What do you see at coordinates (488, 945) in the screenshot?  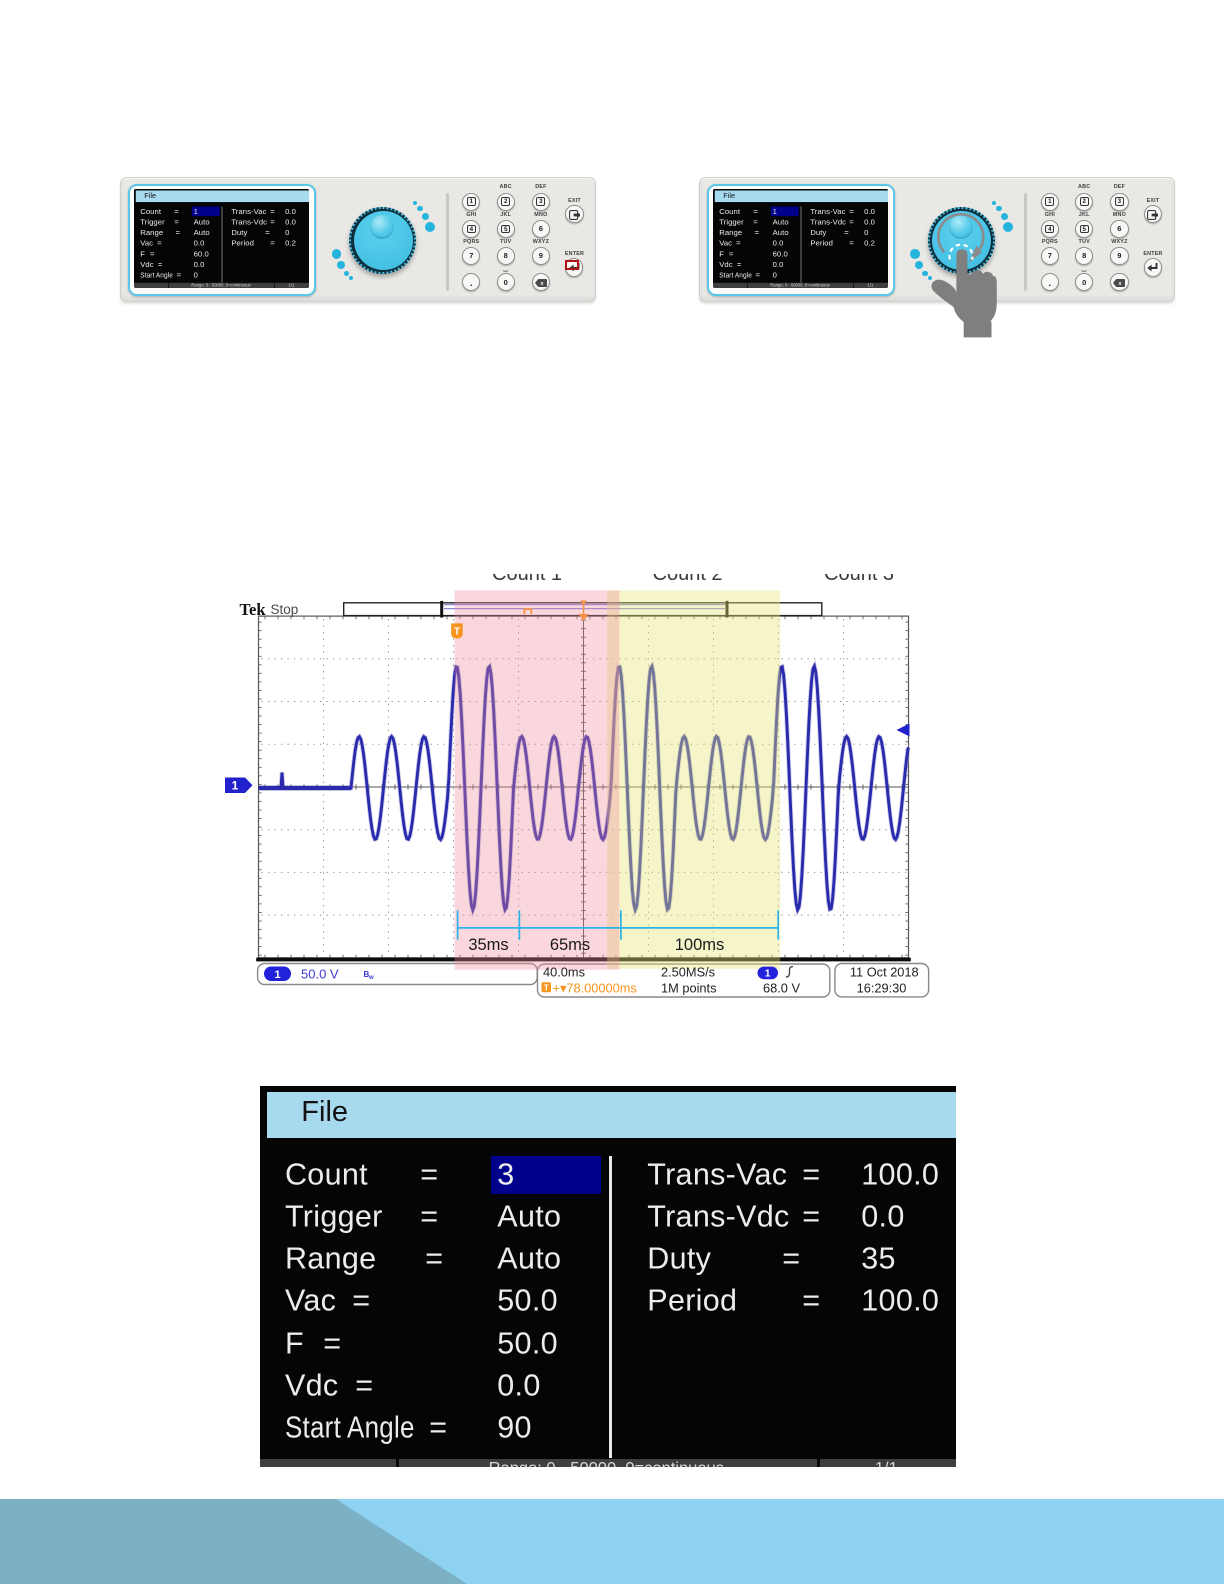 I see `svg-text: 35ms` at bounding box center [488, 945].